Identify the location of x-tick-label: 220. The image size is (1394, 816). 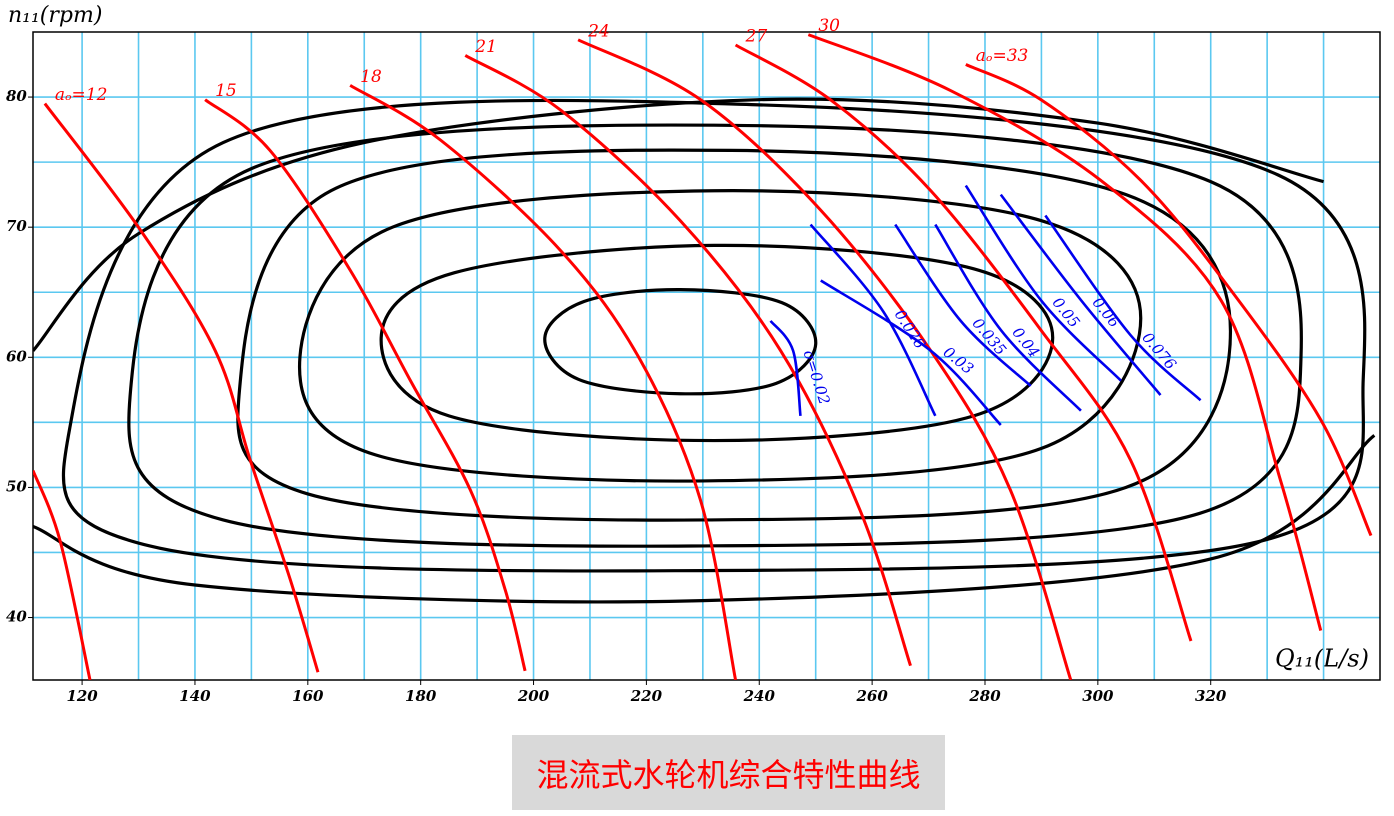
(646, 696).